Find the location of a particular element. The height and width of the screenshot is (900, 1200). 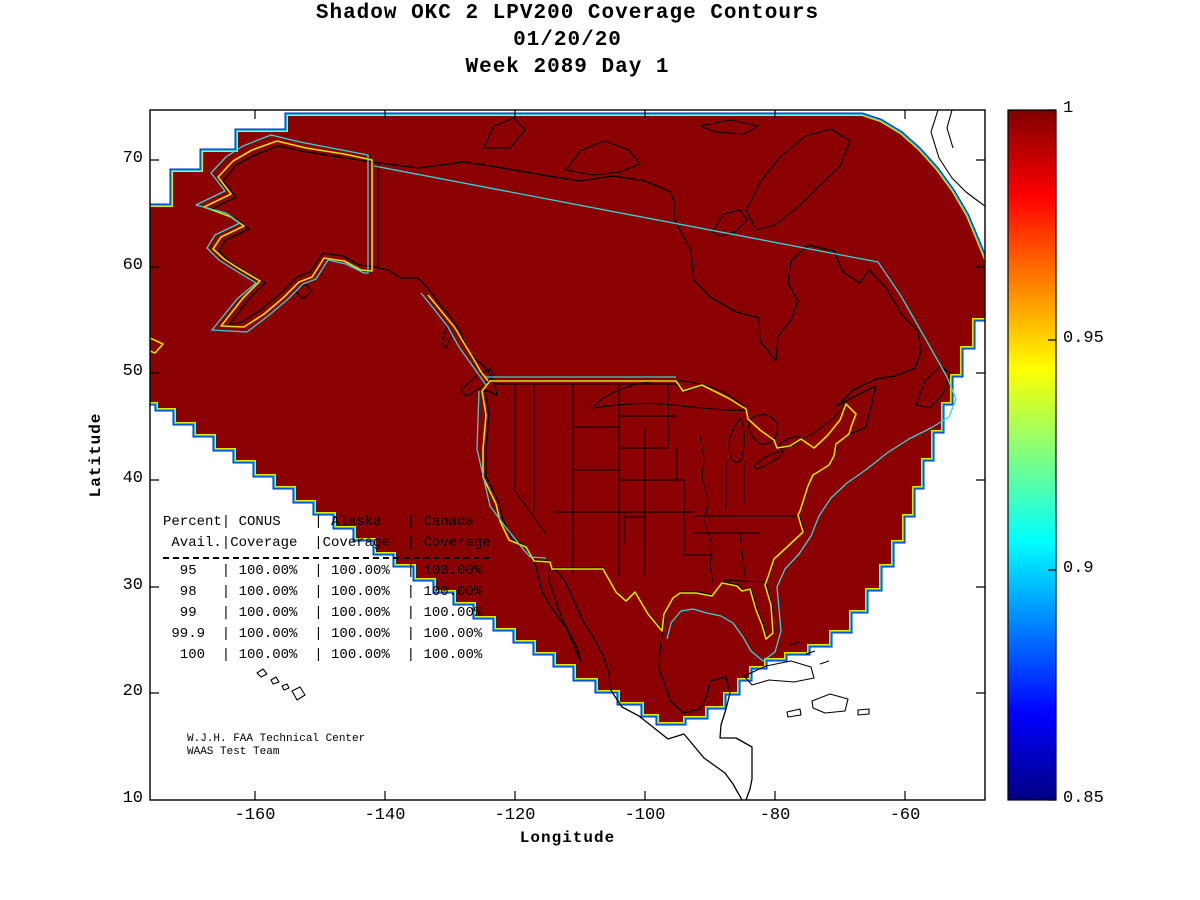

x-tick-label: -160 is located at coordinates (255, 815).